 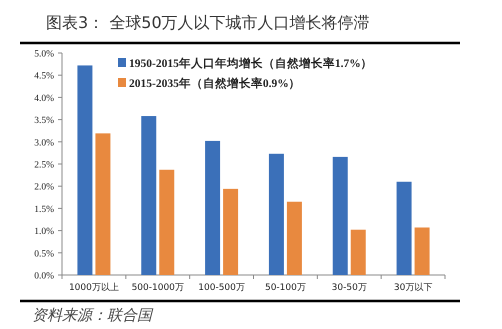 I want to click on y-tick-label: 0.0%, so click(x=44, y=277).